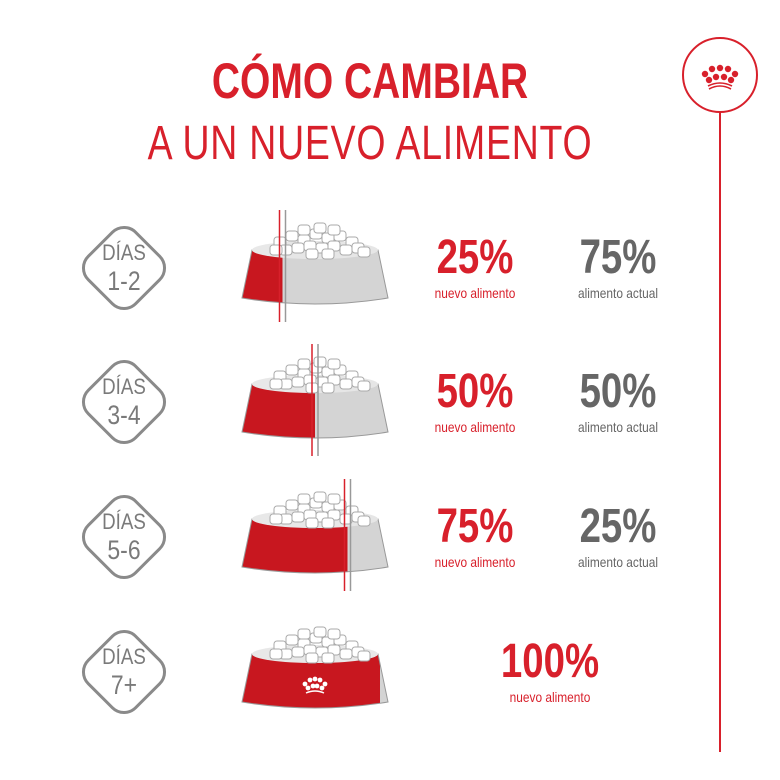  I want to click on days-badge: DÍAS 5-6, so click(124, 537).